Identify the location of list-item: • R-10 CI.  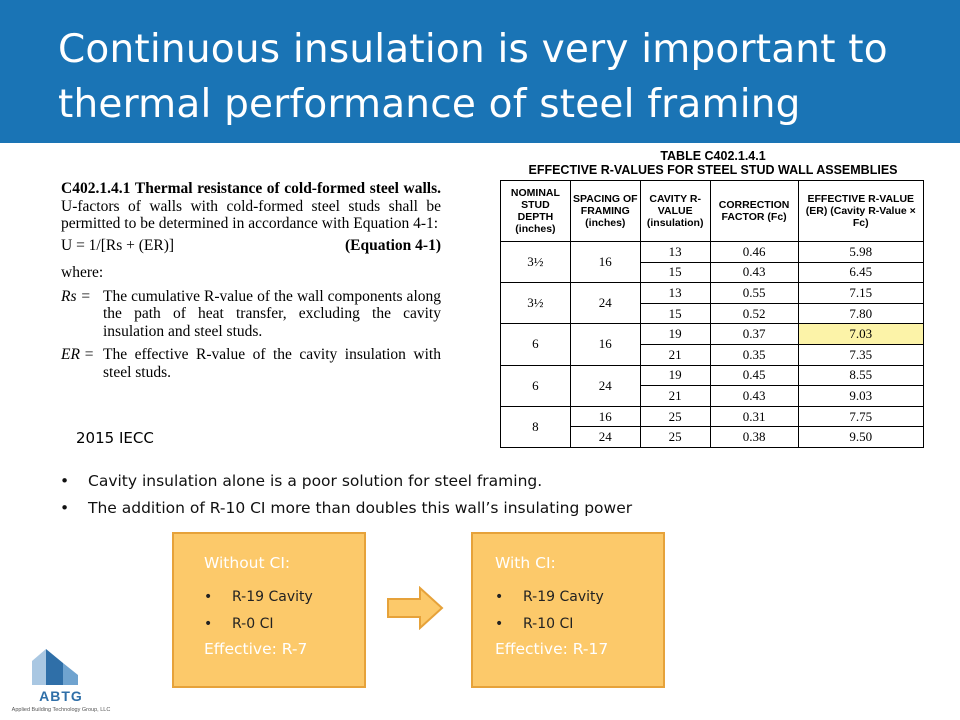
(549, 624).